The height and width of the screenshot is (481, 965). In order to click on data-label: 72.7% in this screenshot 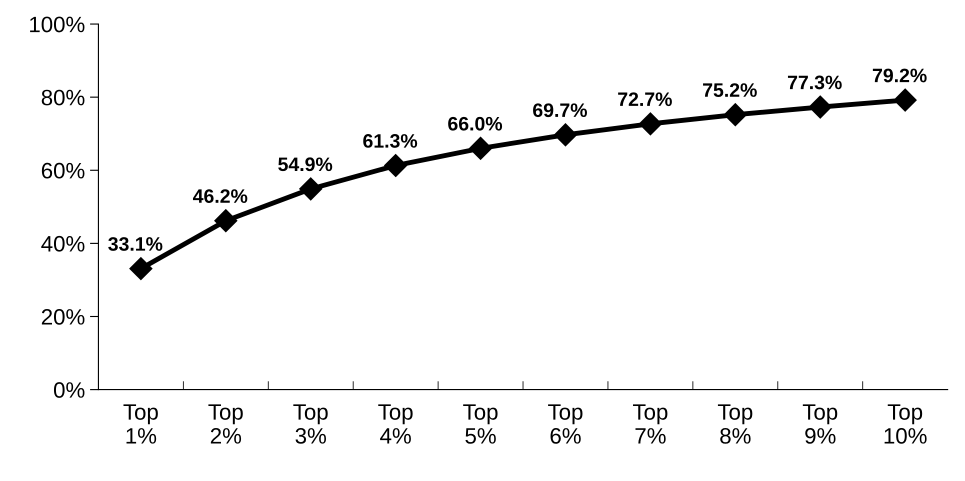, I will do `click(645, 99)`.